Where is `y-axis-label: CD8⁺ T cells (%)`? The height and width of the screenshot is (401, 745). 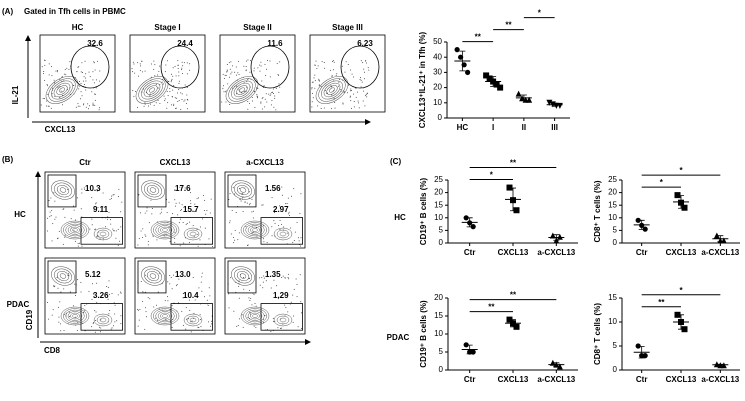
y-axis-label: CD8⁺ T cells (%) is located at coordinates (597, 211).